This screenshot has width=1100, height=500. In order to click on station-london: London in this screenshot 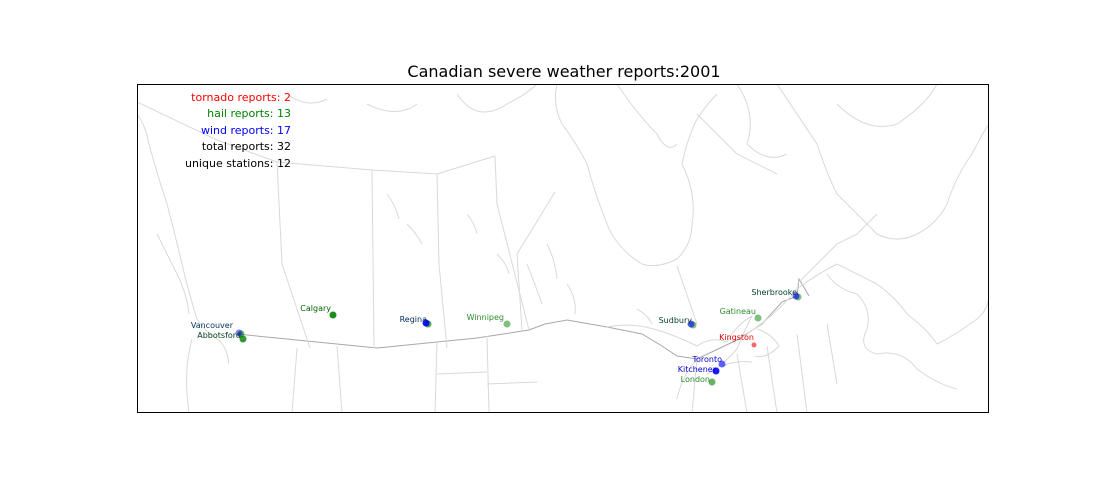, I will do `click(698, 380)`.